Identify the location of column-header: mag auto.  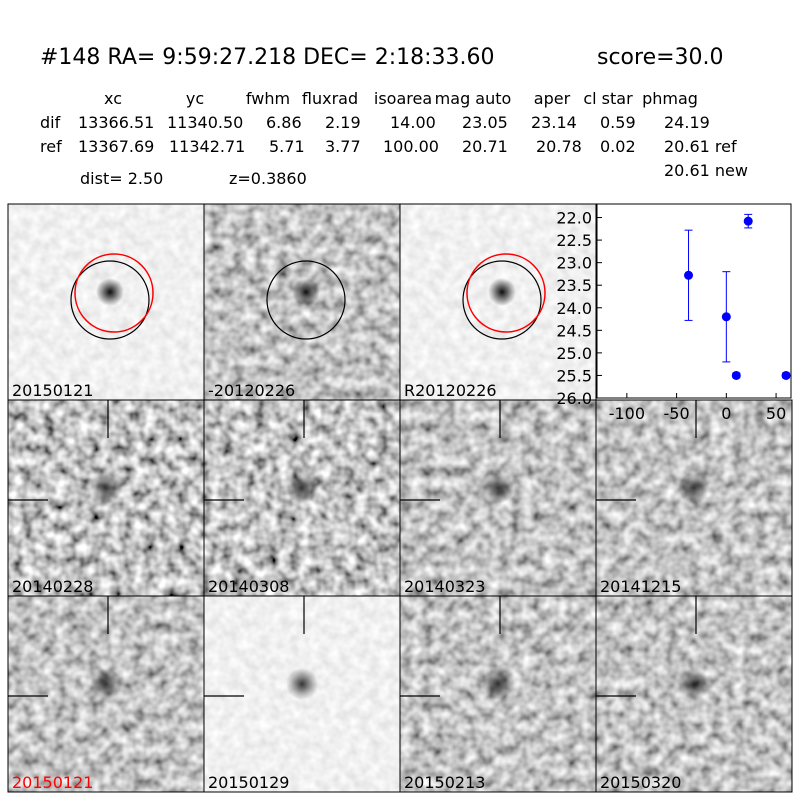
(473, 98).